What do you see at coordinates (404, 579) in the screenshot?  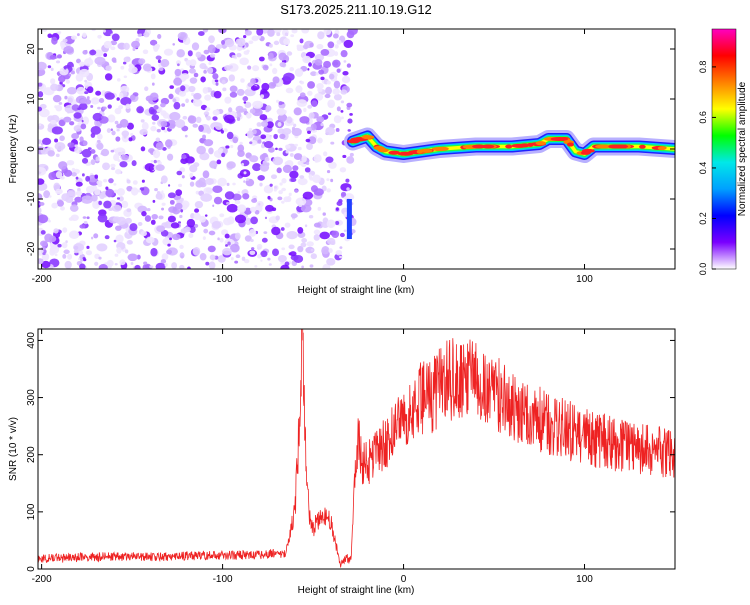 I see `snr-x-tick-label: 0` at bounding box center [404, 579].